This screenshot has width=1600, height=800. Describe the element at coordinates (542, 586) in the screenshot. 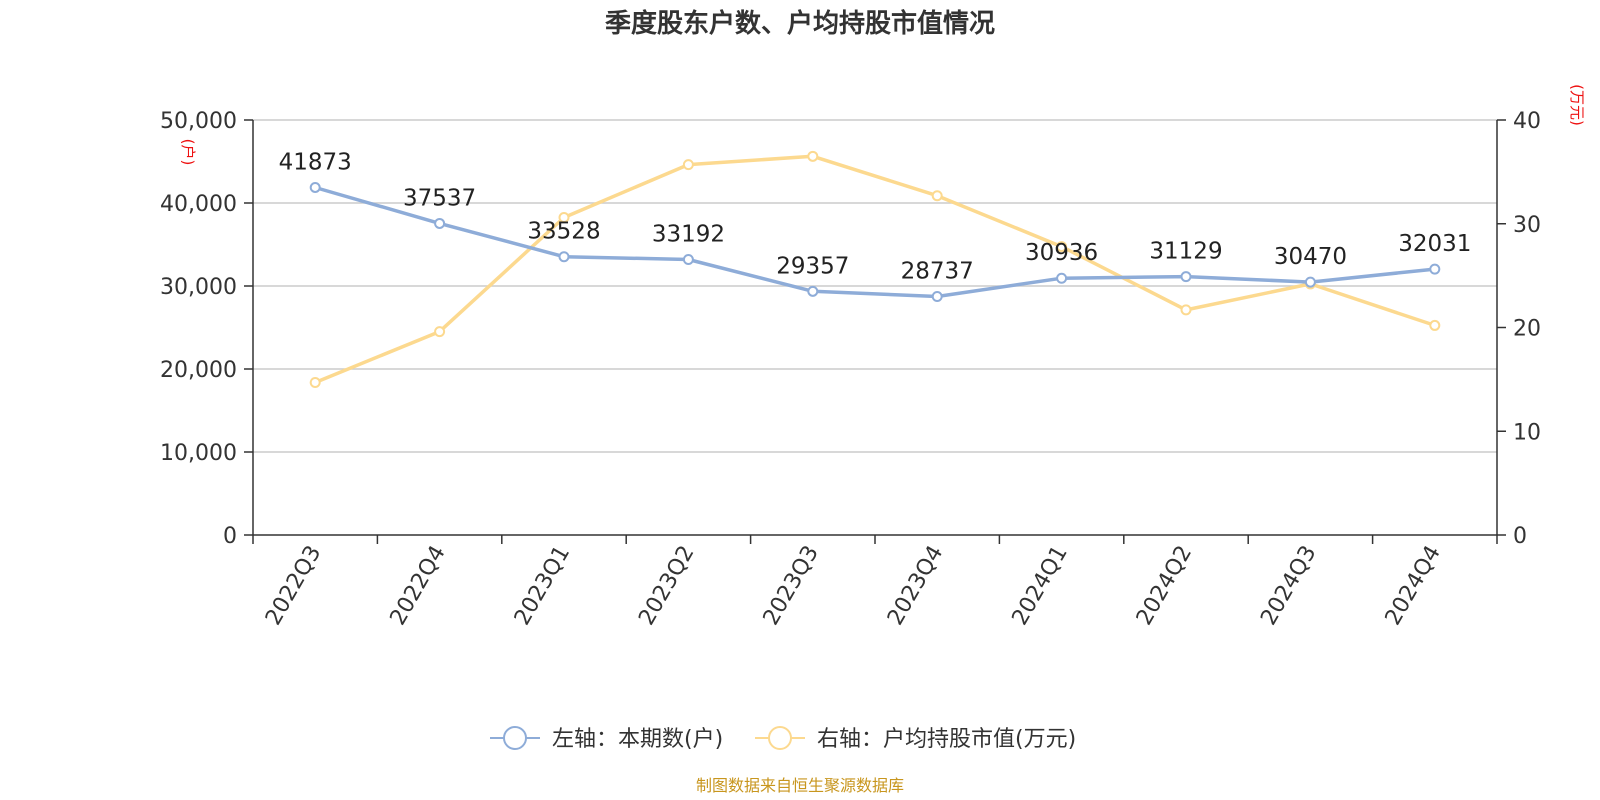

I see `x-tick-label: 2023Q1` at that location.